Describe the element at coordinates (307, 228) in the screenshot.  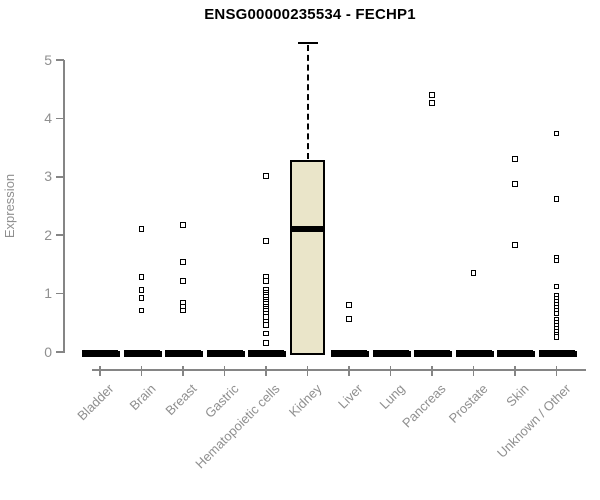
I see `median-line` at that location.